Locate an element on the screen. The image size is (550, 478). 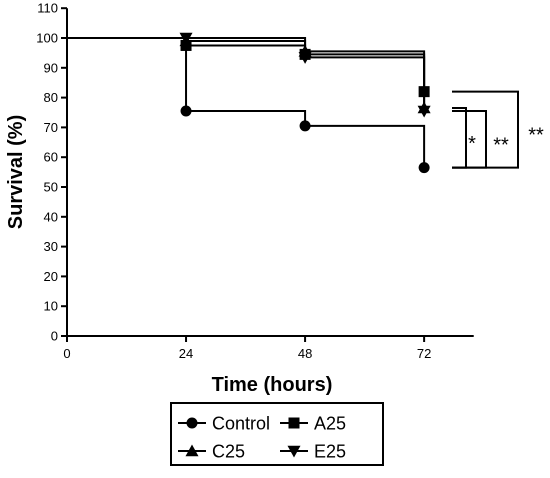
y-tick-label: 20 is located at coordinates (51, 276).